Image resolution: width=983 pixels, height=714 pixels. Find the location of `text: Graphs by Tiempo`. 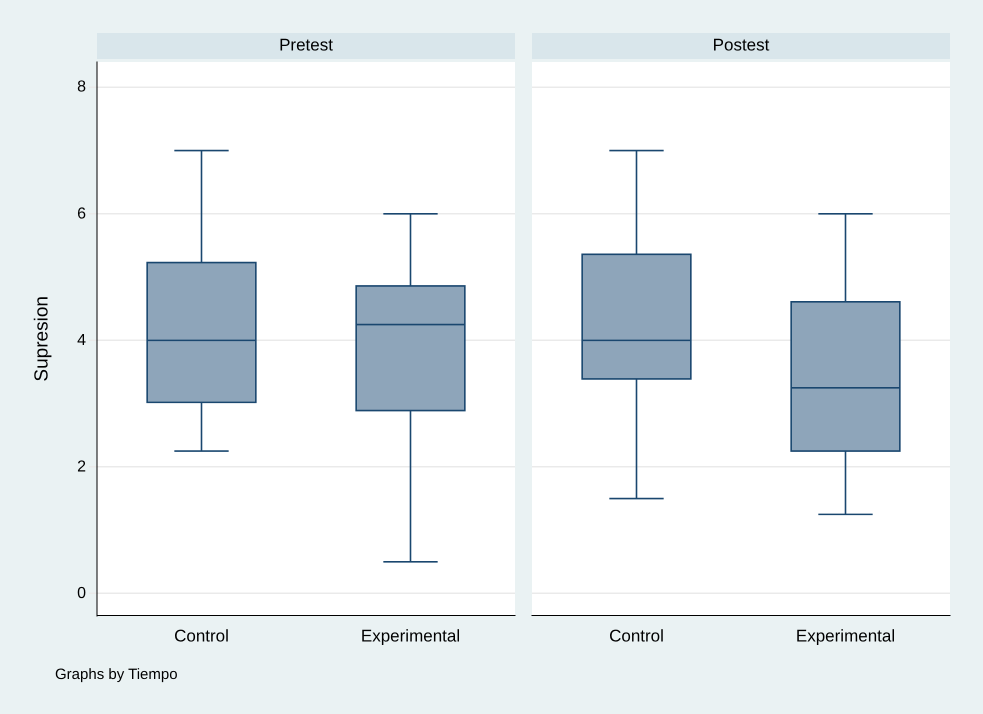

text: Graphs by Tiempo is located at coordinates (116, 674).